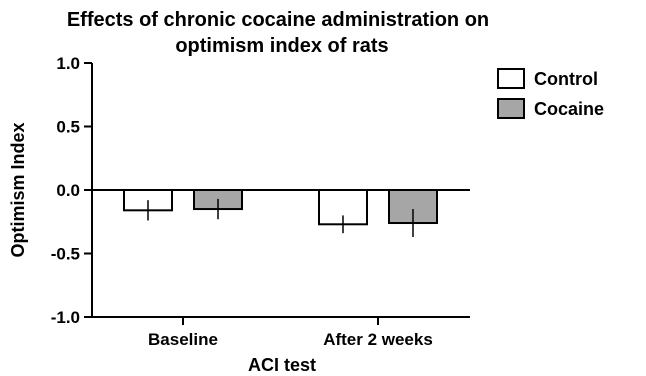 This screenshot has width=646, height=376. Describe the element at coordinates (68, 190) in the screenshot. I see `y-tick-label: 0.0` at that location.